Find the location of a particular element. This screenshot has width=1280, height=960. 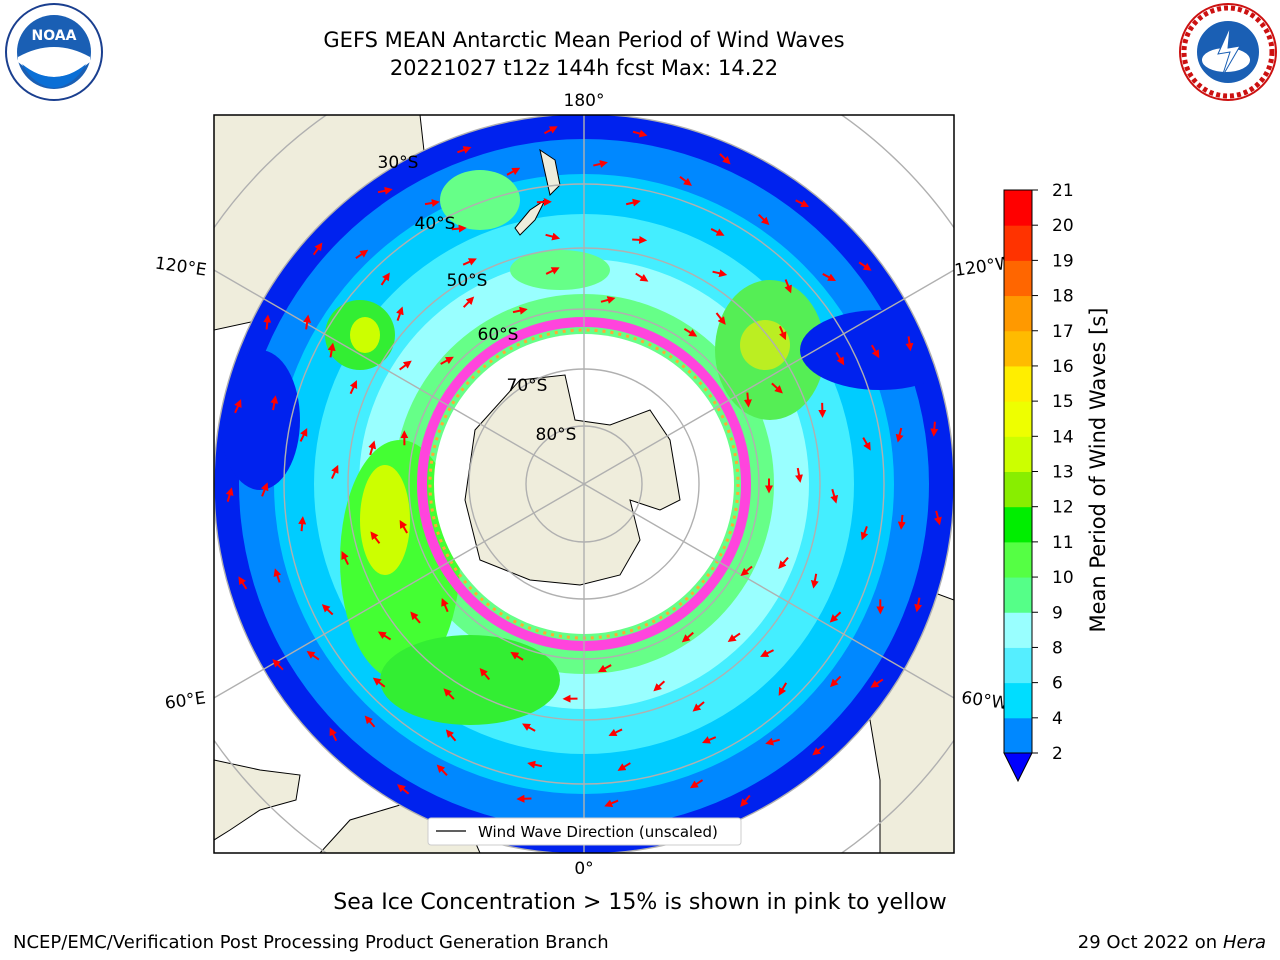

colorbar-tick-label: 12 is located at coordinates (1063, 508).